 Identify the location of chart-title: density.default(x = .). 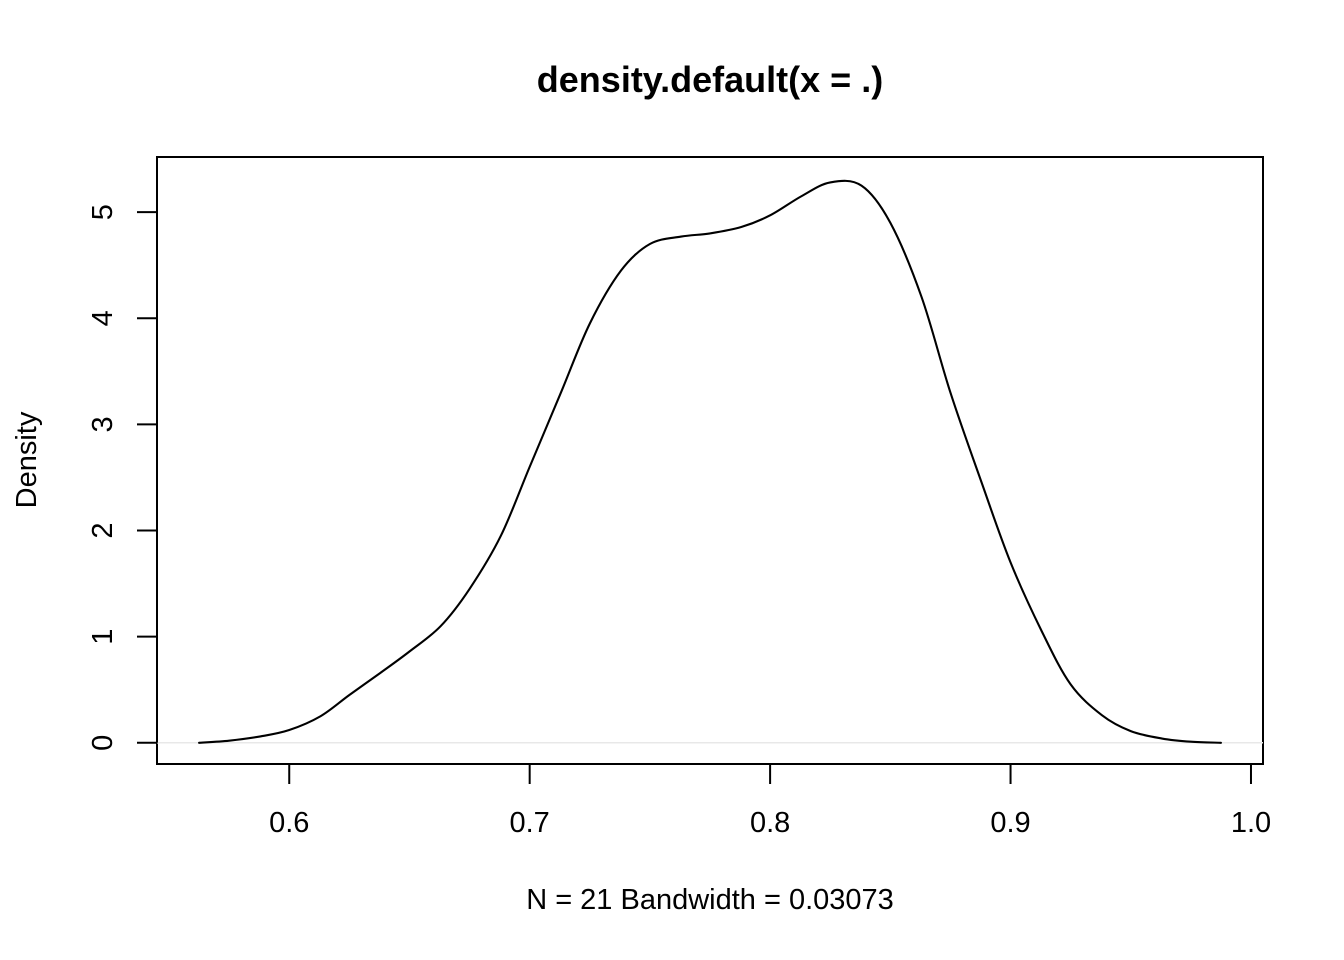
(710, 79).